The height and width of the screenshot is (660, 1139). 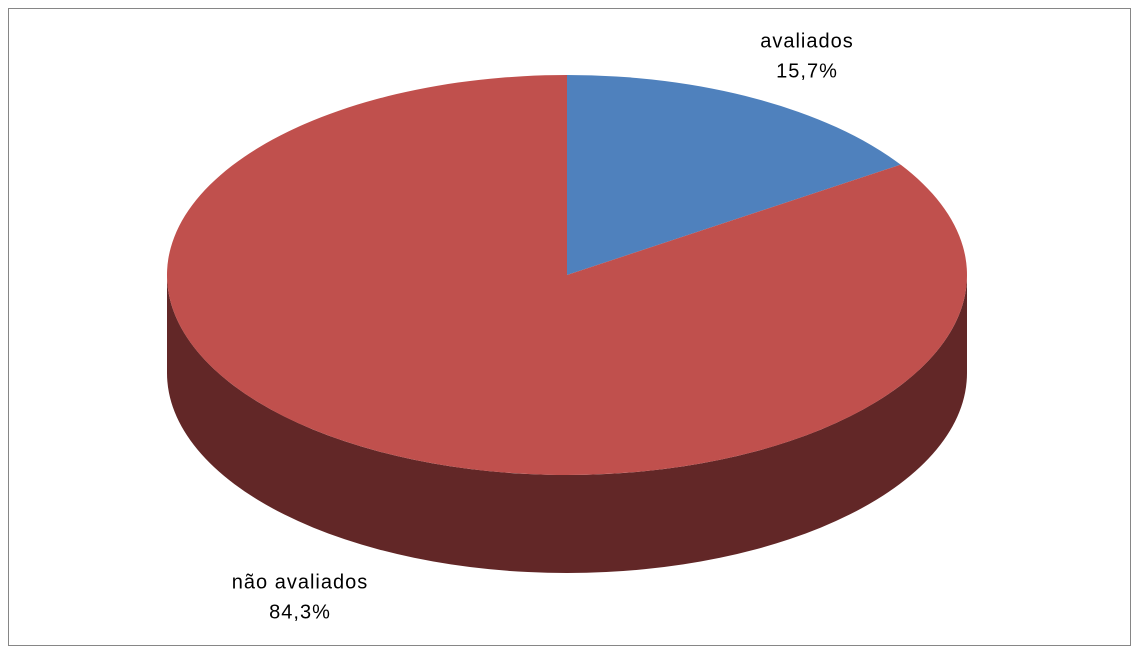 I want to click on slice-label: avaliados, so click(x=807, y=41).